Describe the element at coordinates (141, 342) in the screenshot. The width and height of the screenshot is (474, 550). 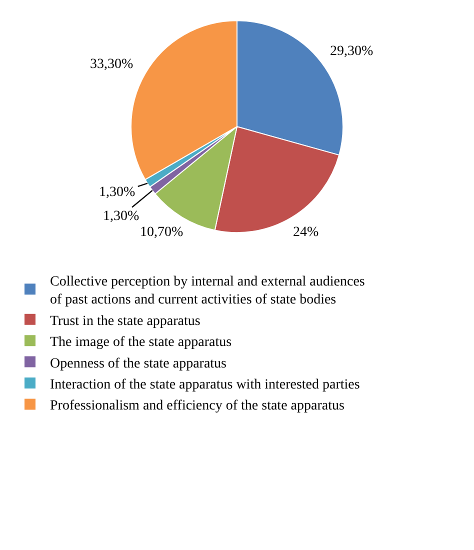
I see `legend-label: The image of the state apparatus` at that location.